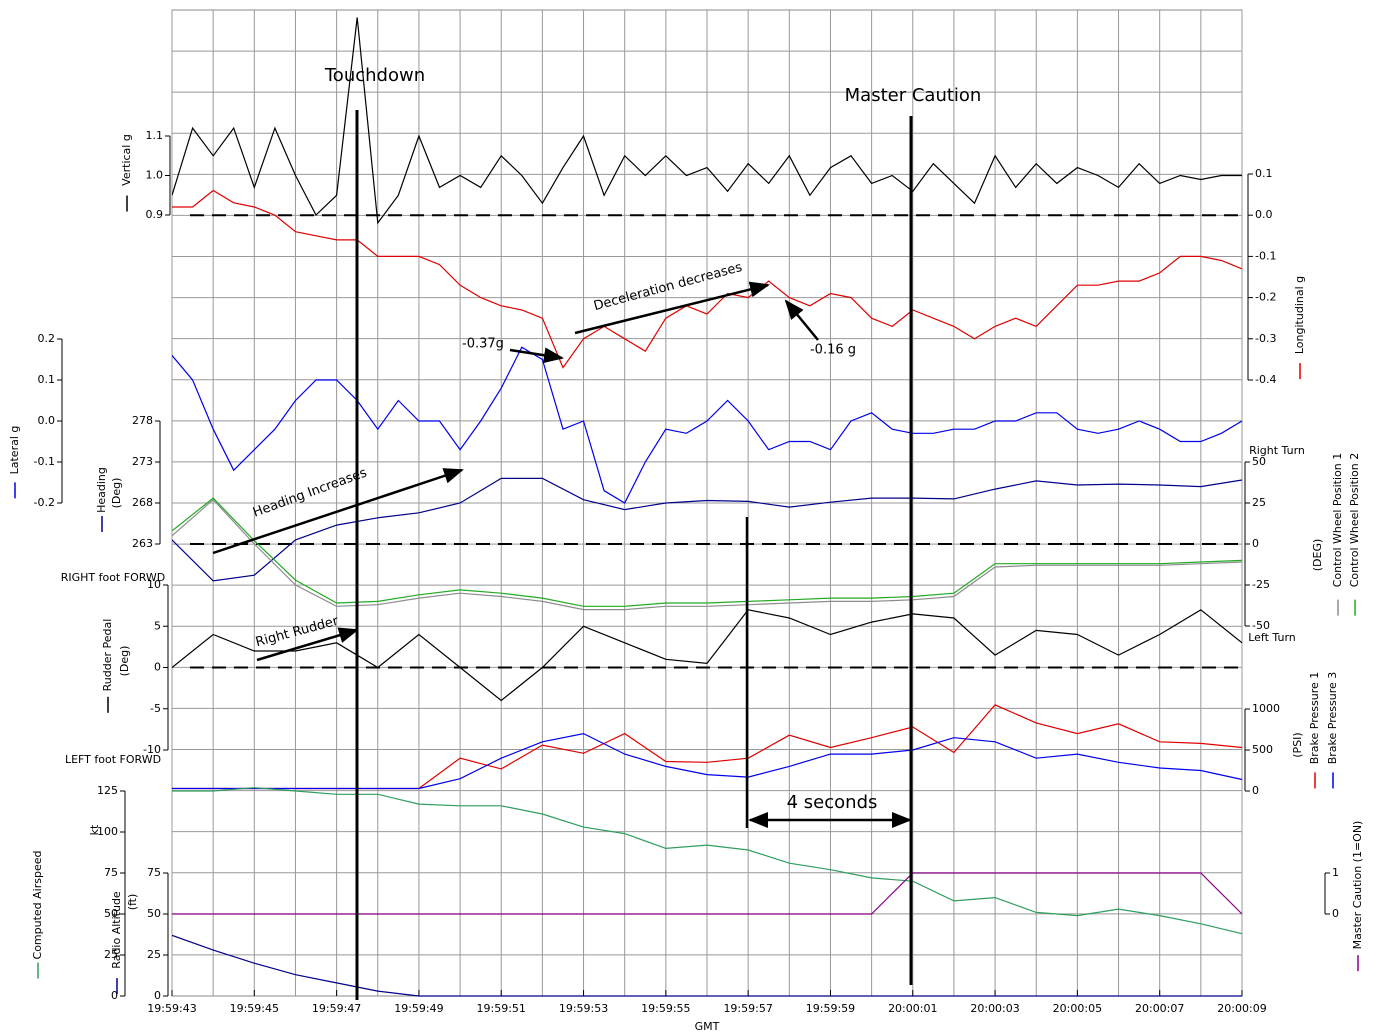 This screenshot has width=1376, height=1034. Describe the element at coordinates (830, 1008) in the screenshot. I see `x-tick-label: 19:59:59` at that location.